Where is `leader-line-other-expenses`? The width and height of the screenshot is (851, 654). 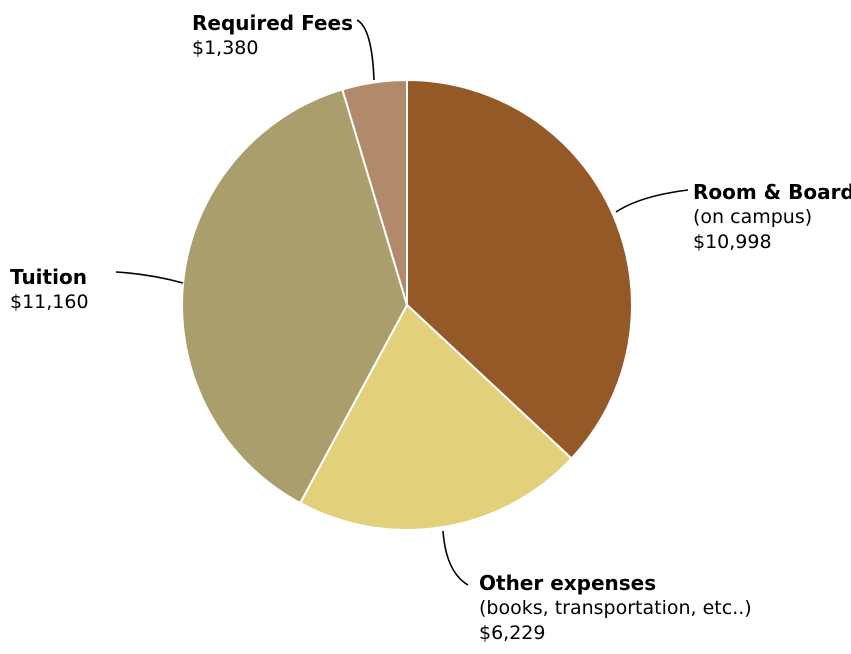
leader-line-other-expenses is located at coordinates (455, 558).